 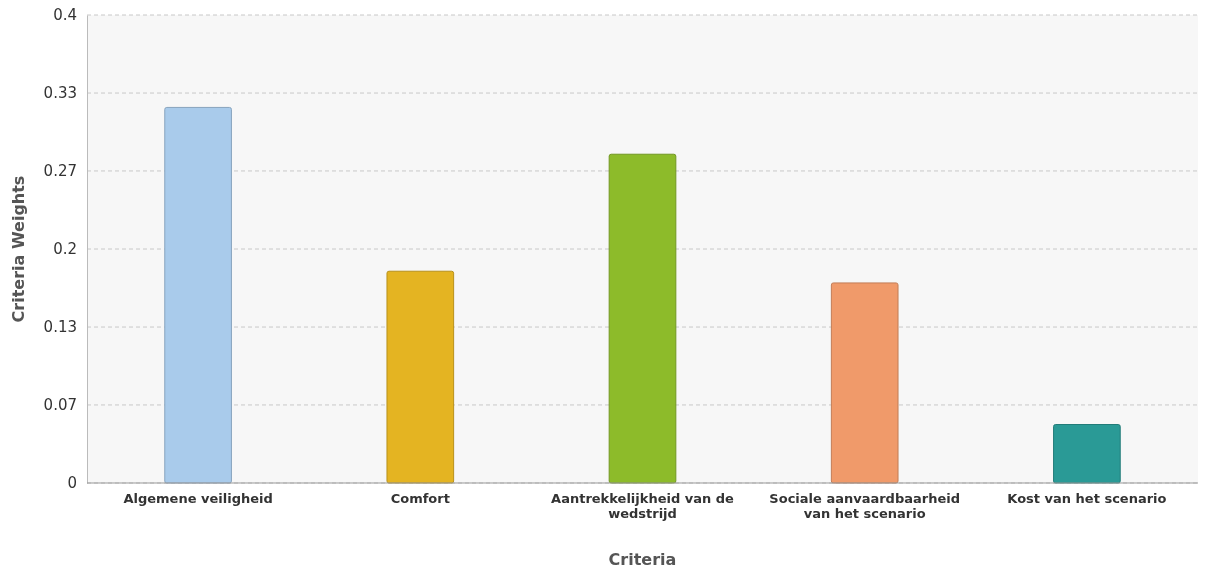 I want to click on y-tick-label: 0.07, so click(x=60, y=405).